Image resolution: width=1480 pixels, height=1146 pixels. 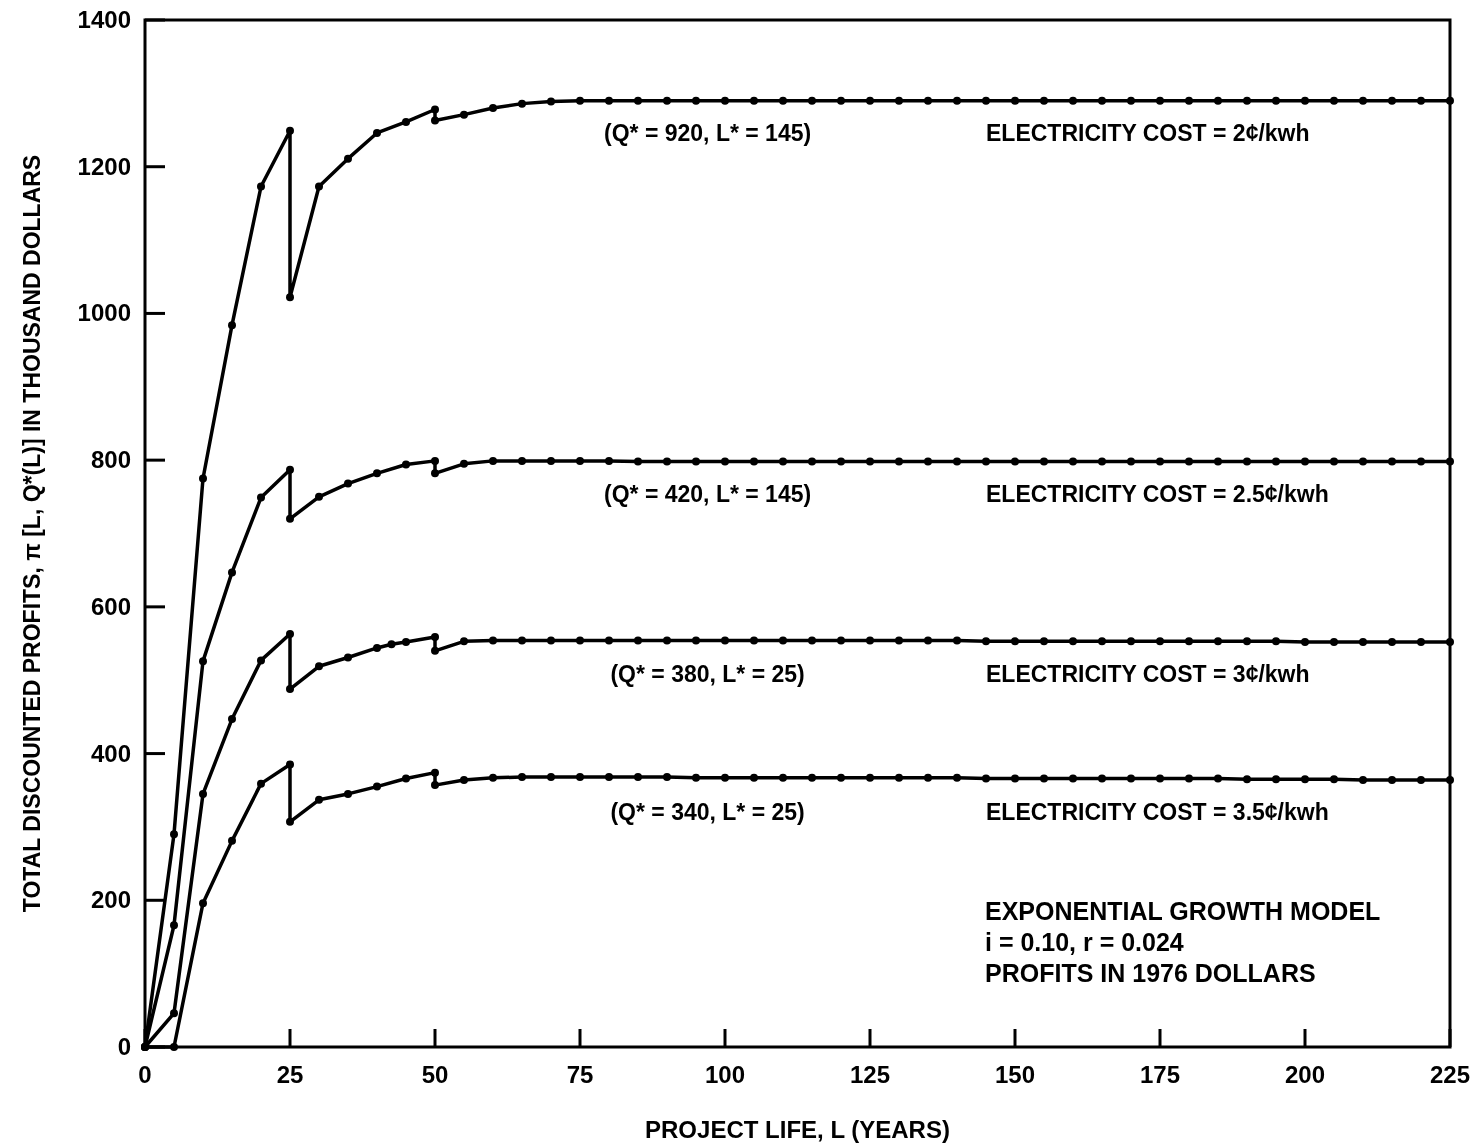 What do you see at coordinates (870, 1074) in the screenshot?
I see `x-tick-label: 125` at bounding box center [870, 1074].